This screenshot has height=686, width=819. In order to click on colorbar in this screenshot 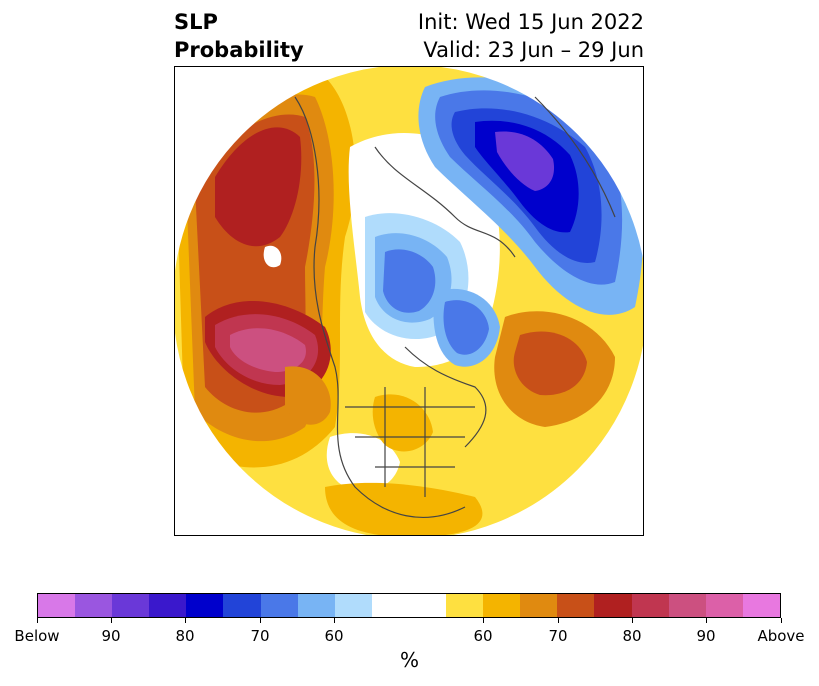, I will do `click(409, 605)`.